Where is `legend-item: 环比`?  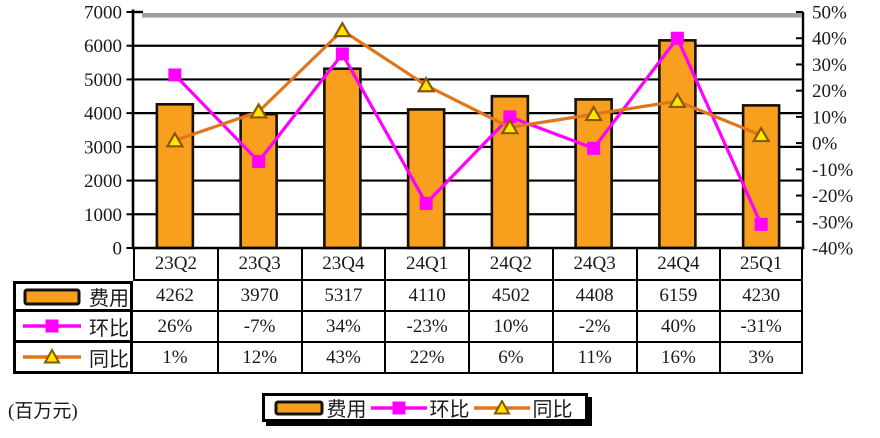 legend-item: 环比 is located at coordinates (422, 407).